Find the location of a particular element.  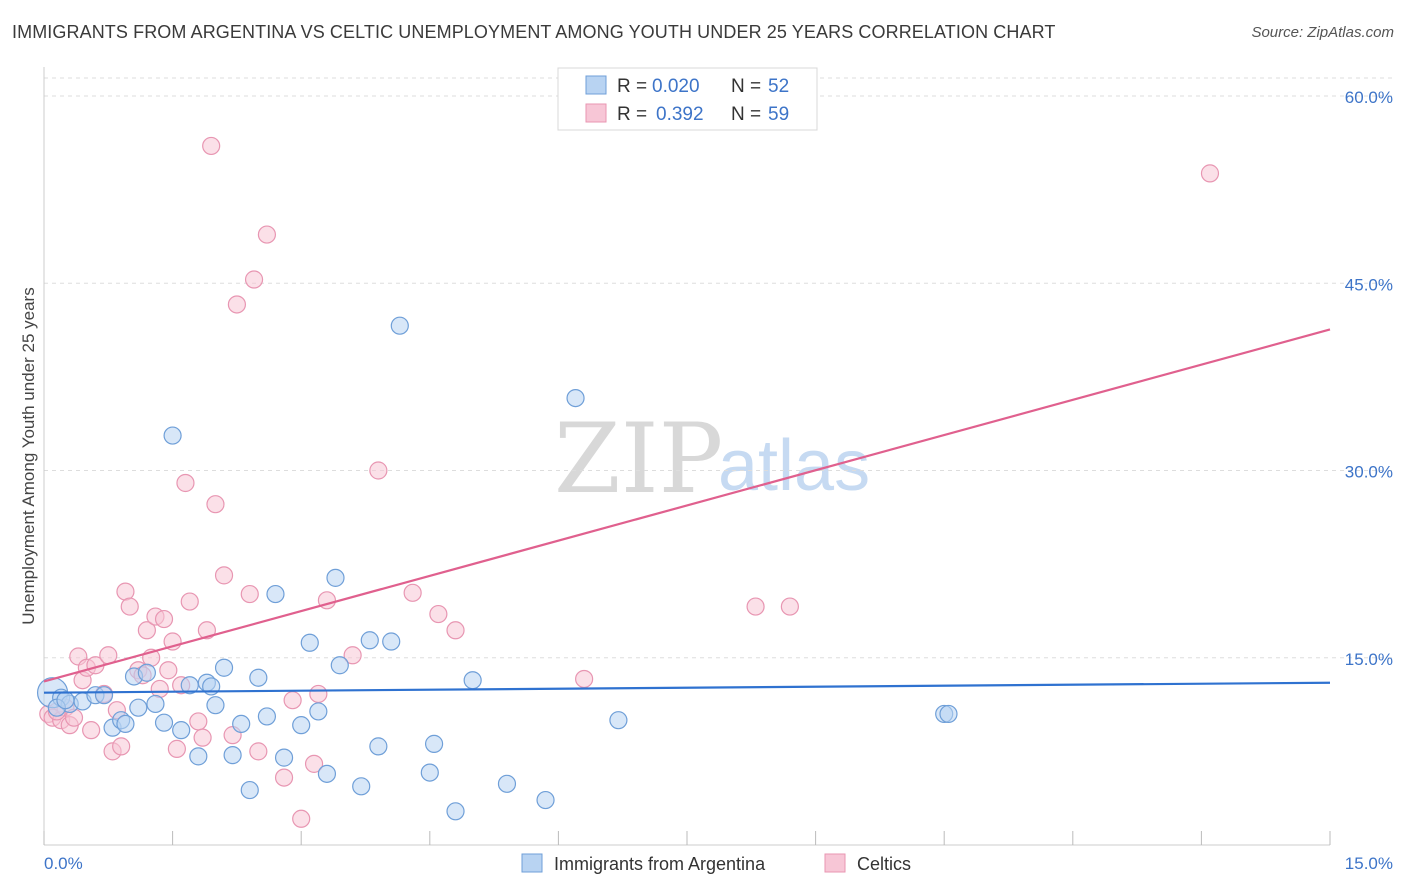

x-tick-label-max: 15.0% is located at coordinates (1369, 863).